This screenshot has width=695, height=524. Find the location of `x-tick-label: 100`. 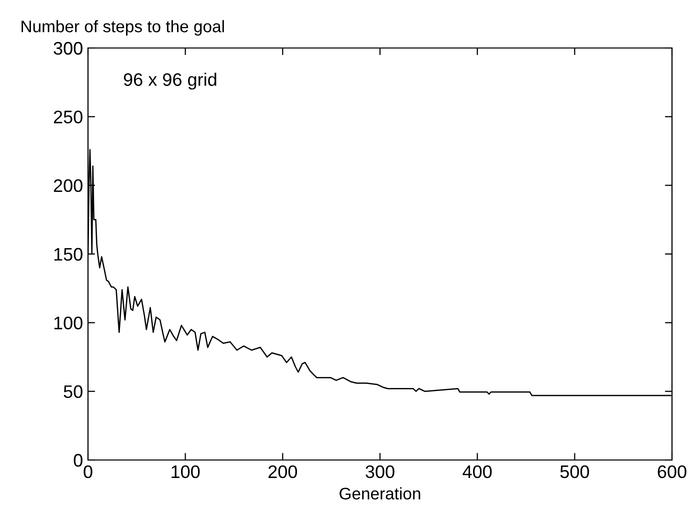

x-tick-label: 100 is located at coordinates (186, 471).